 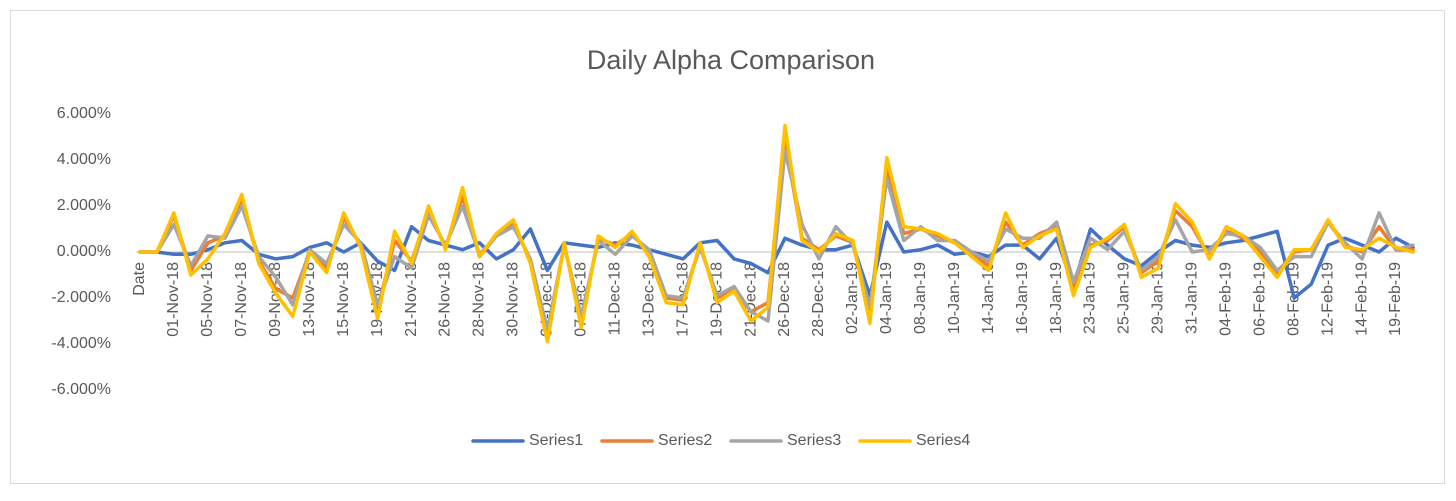 I want to click on x-tick-label: 26-Nov-18, so click(x=445, y=299).